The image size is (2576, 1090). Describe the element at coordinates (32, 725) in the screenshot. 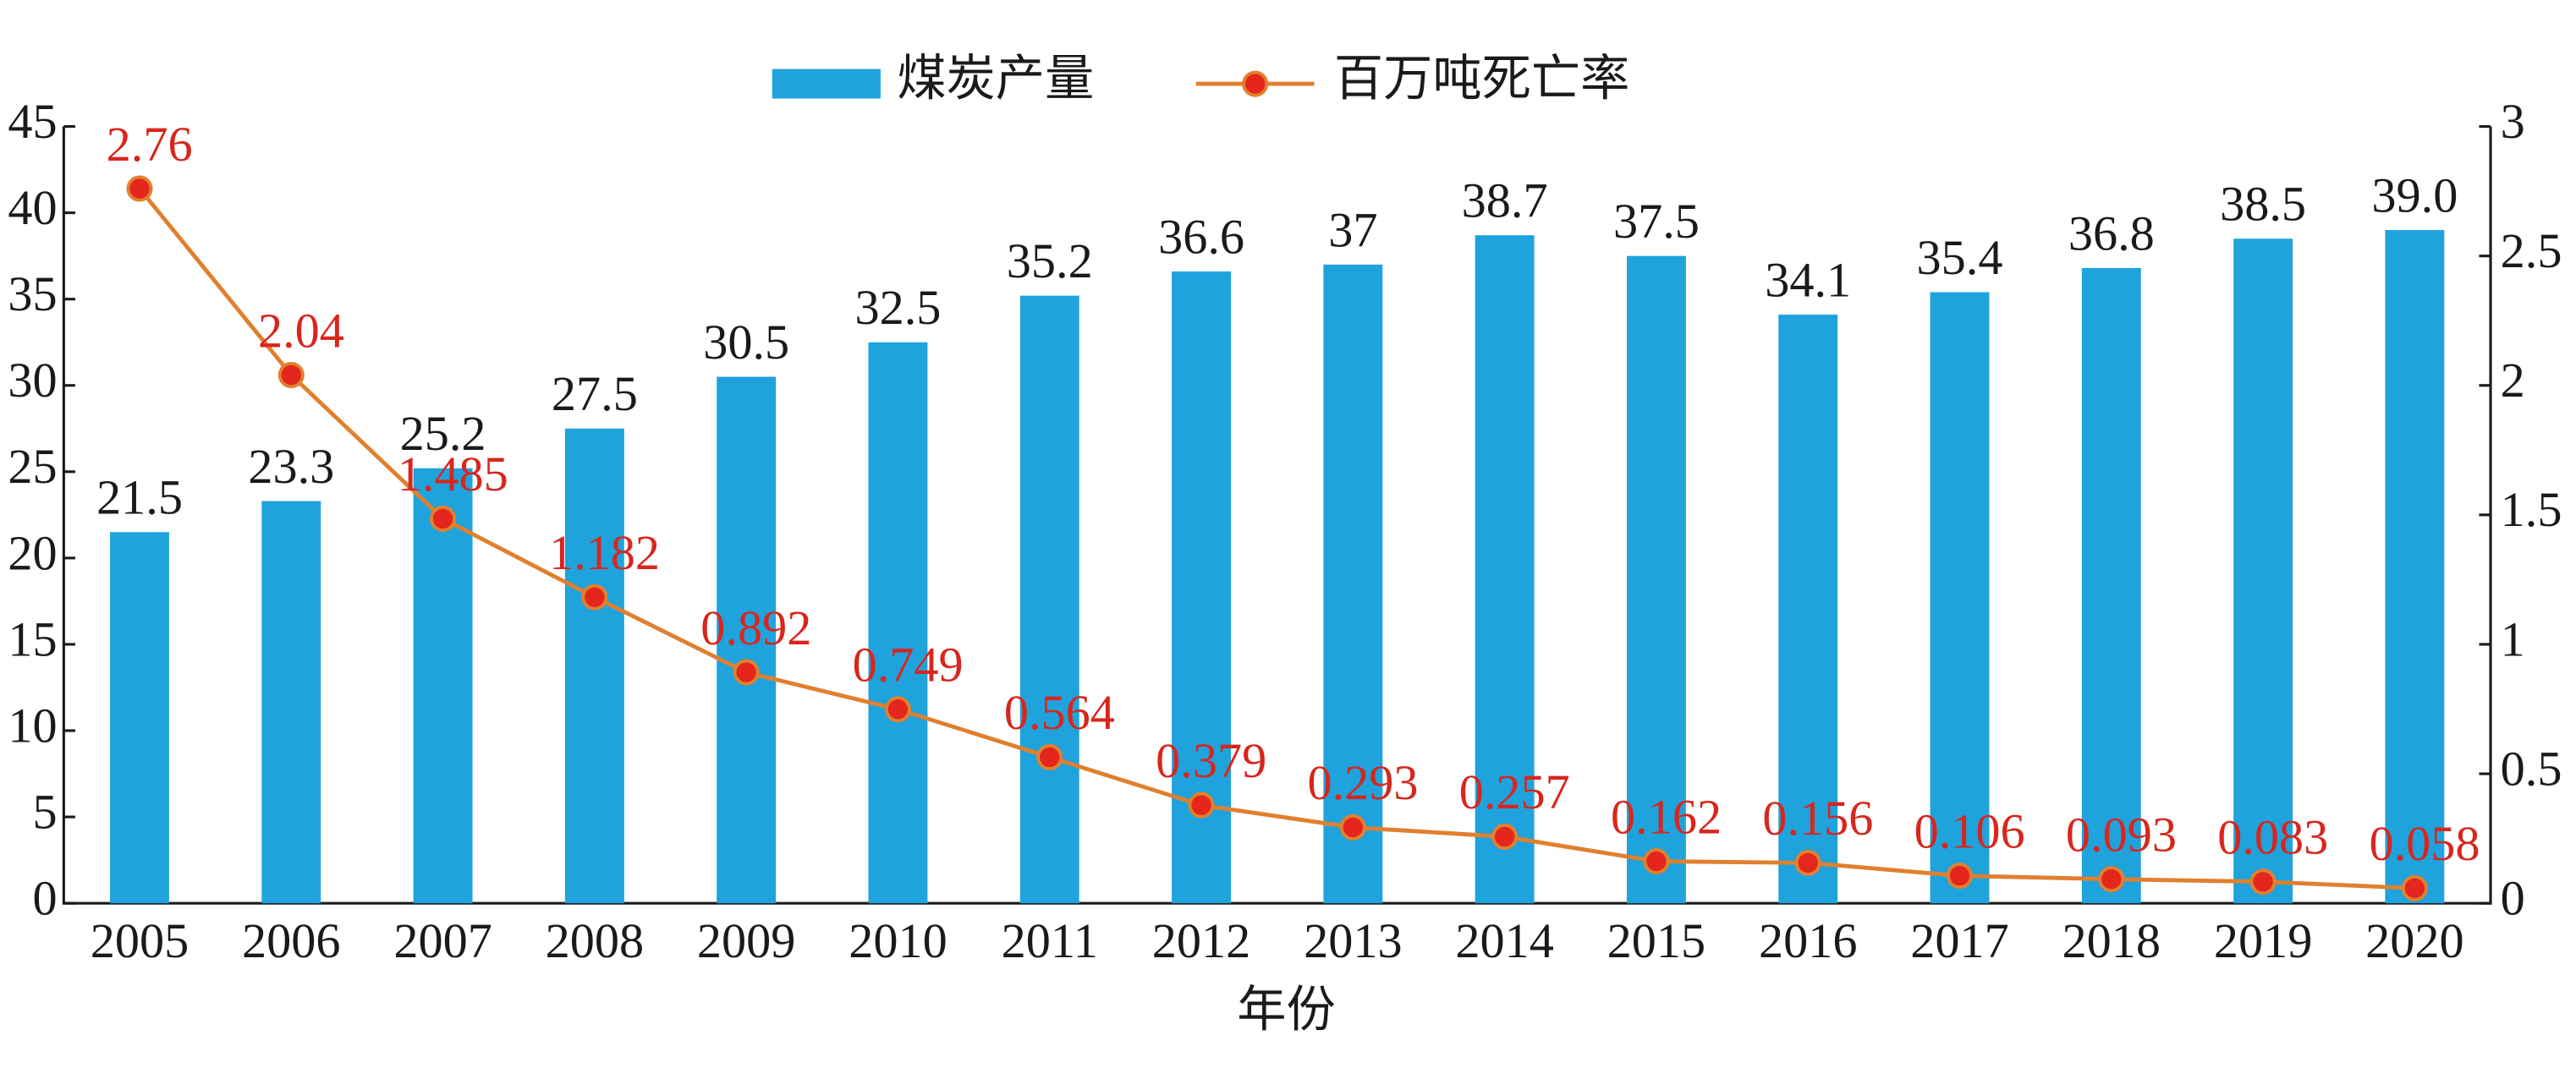

I see `y-tick-label: 10` at that location.